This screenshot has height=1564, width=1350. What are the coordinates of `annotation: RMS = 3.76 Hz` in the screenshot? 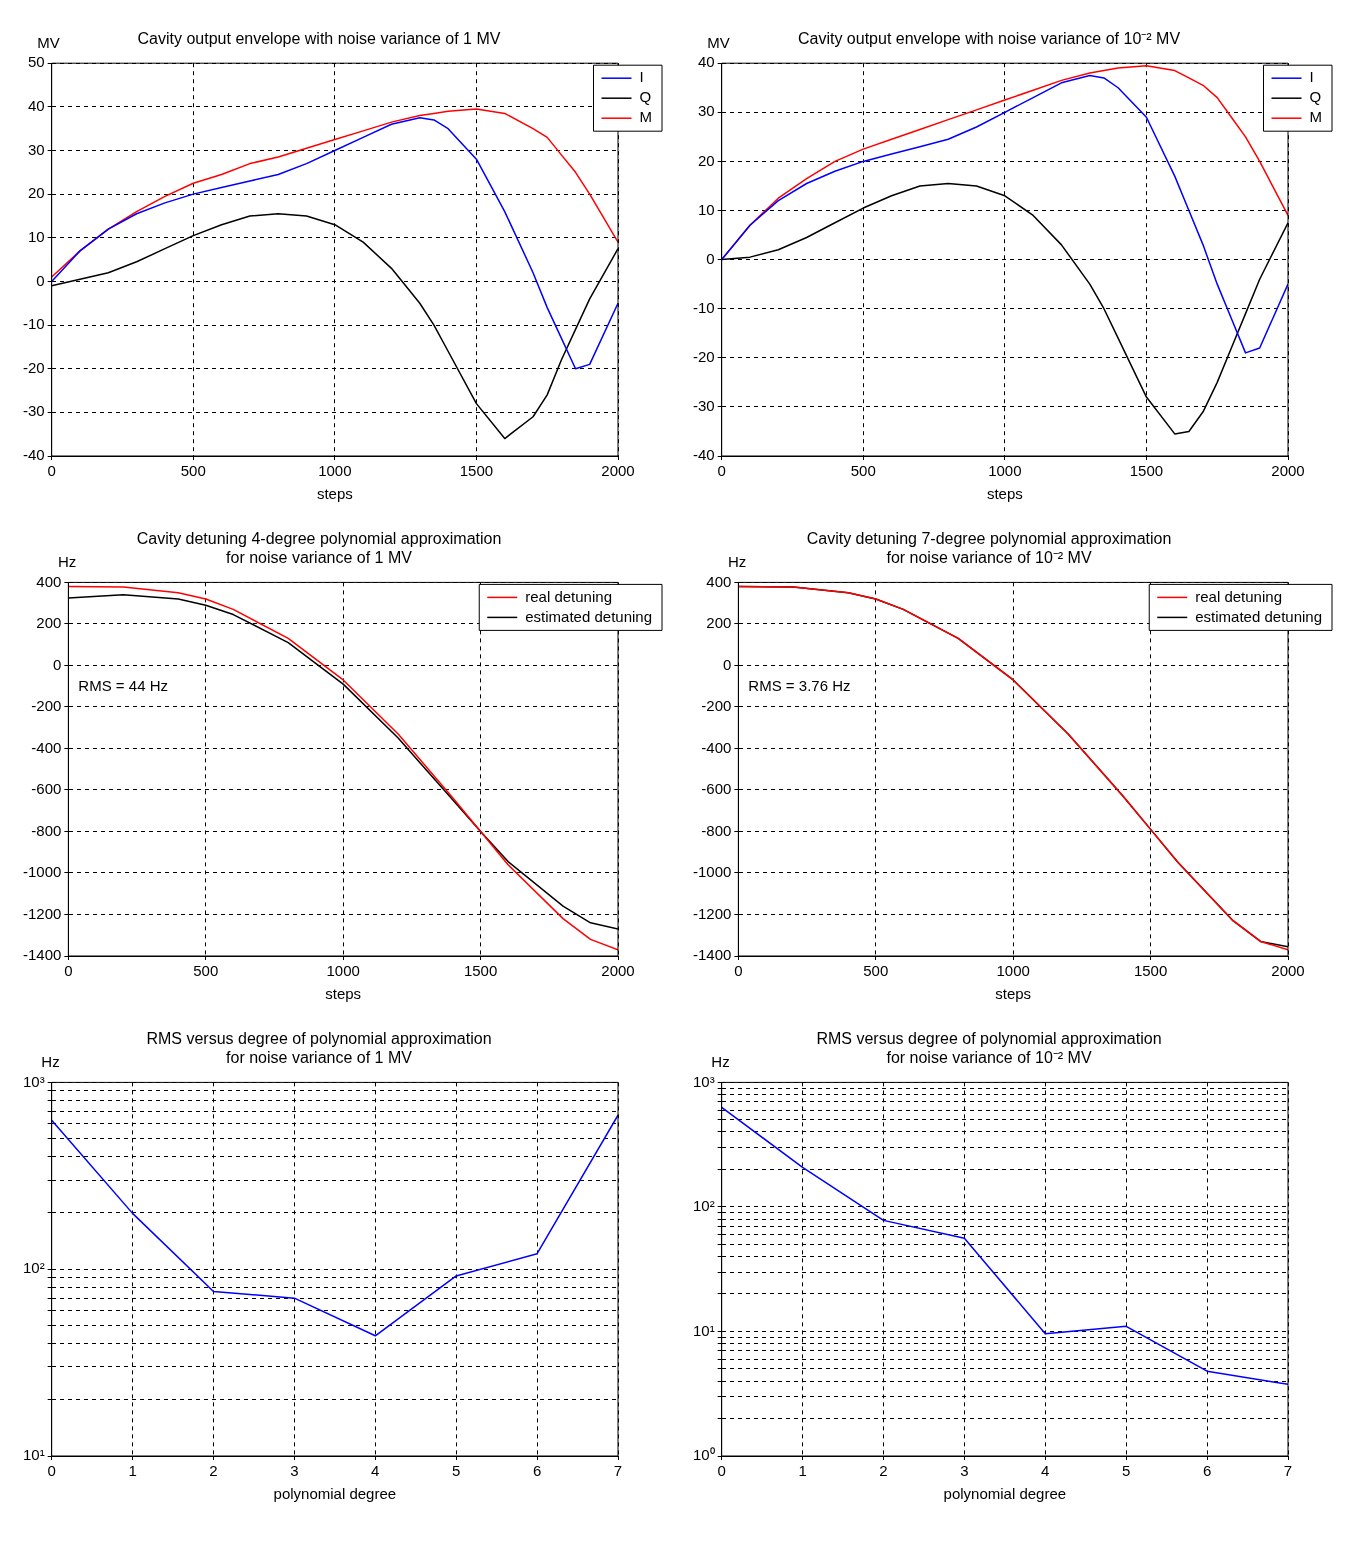 It's located at (799, 686).